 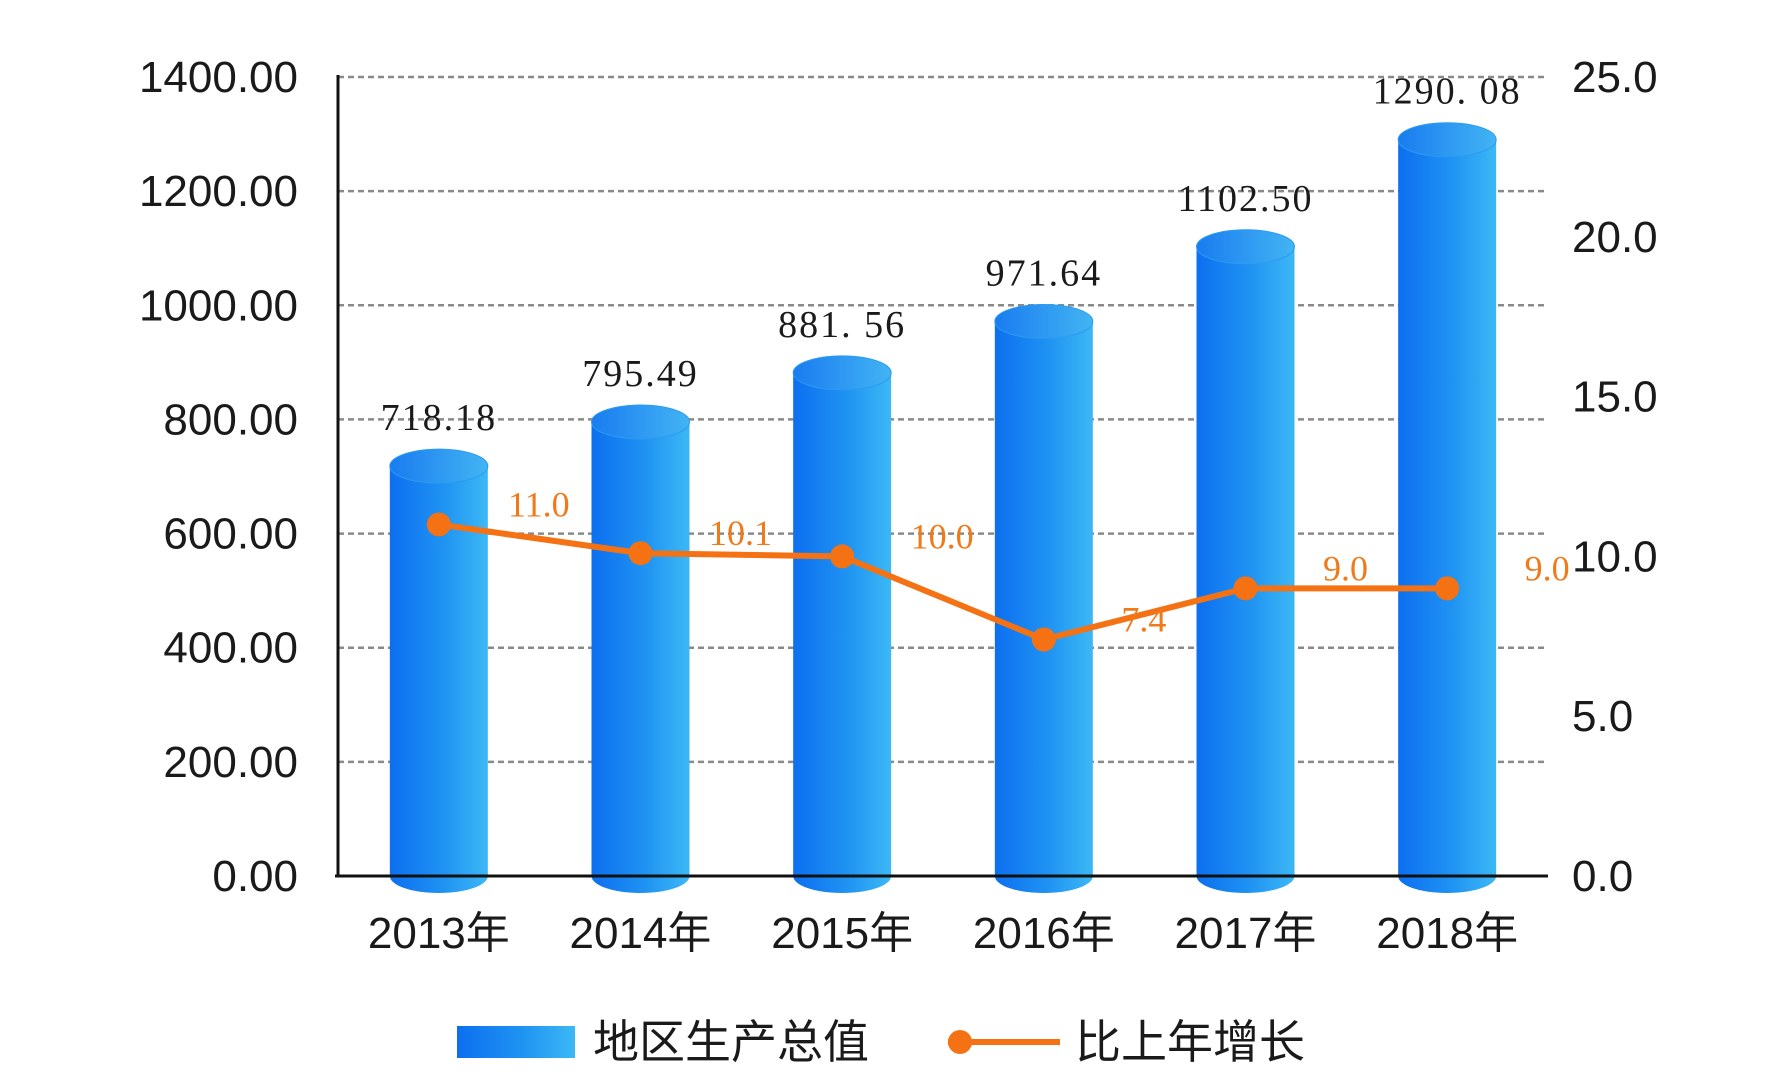 What do you see at coordinates (255, 876) in the screenshot?
I see `y-left-tick-label: 0.00` at bounding box center [255, 876].